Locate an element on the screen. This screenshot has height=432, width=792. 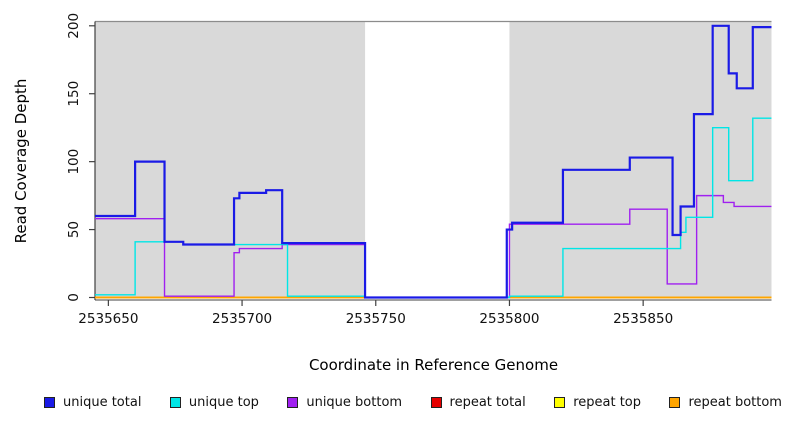
legend-item-unique-top: unique top is located at coordinates (214, 402).